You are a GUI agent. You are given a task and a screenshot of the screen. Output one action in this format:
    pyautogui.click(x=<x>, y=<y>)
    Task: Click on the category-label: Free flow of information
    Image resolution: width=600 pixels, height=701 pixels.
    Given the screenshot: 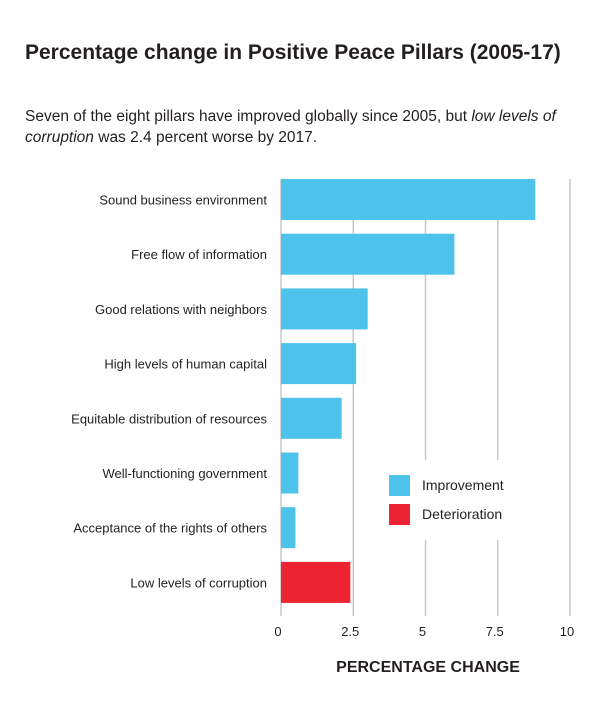 What is the action you would take?
    pyautogui.click(x=199, y=254)
    